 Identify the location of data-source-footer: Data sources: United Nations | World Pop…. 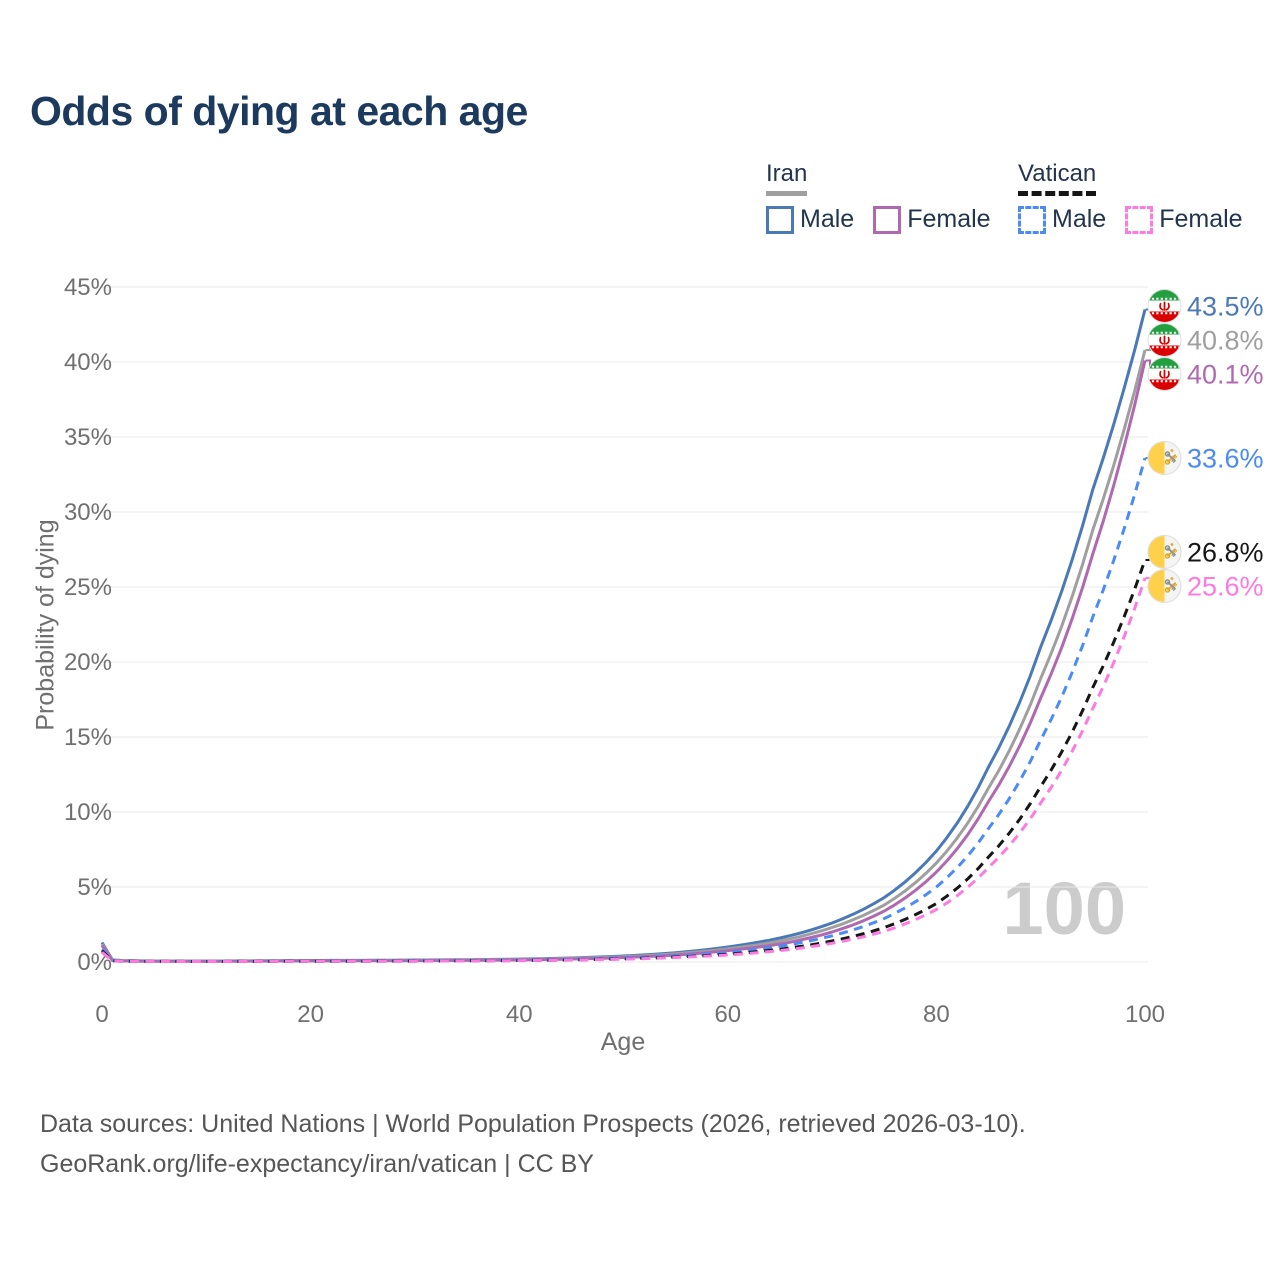
(533, 1144).